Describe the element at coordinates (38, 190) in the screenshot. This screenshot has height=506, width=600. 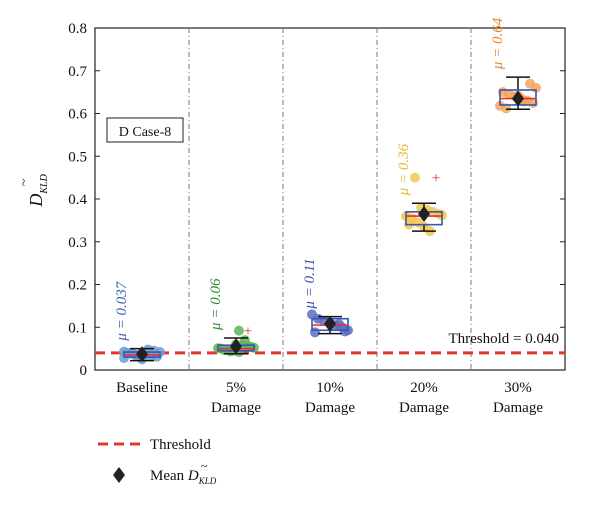
I see `y-axis-label: DKLD` at that location.